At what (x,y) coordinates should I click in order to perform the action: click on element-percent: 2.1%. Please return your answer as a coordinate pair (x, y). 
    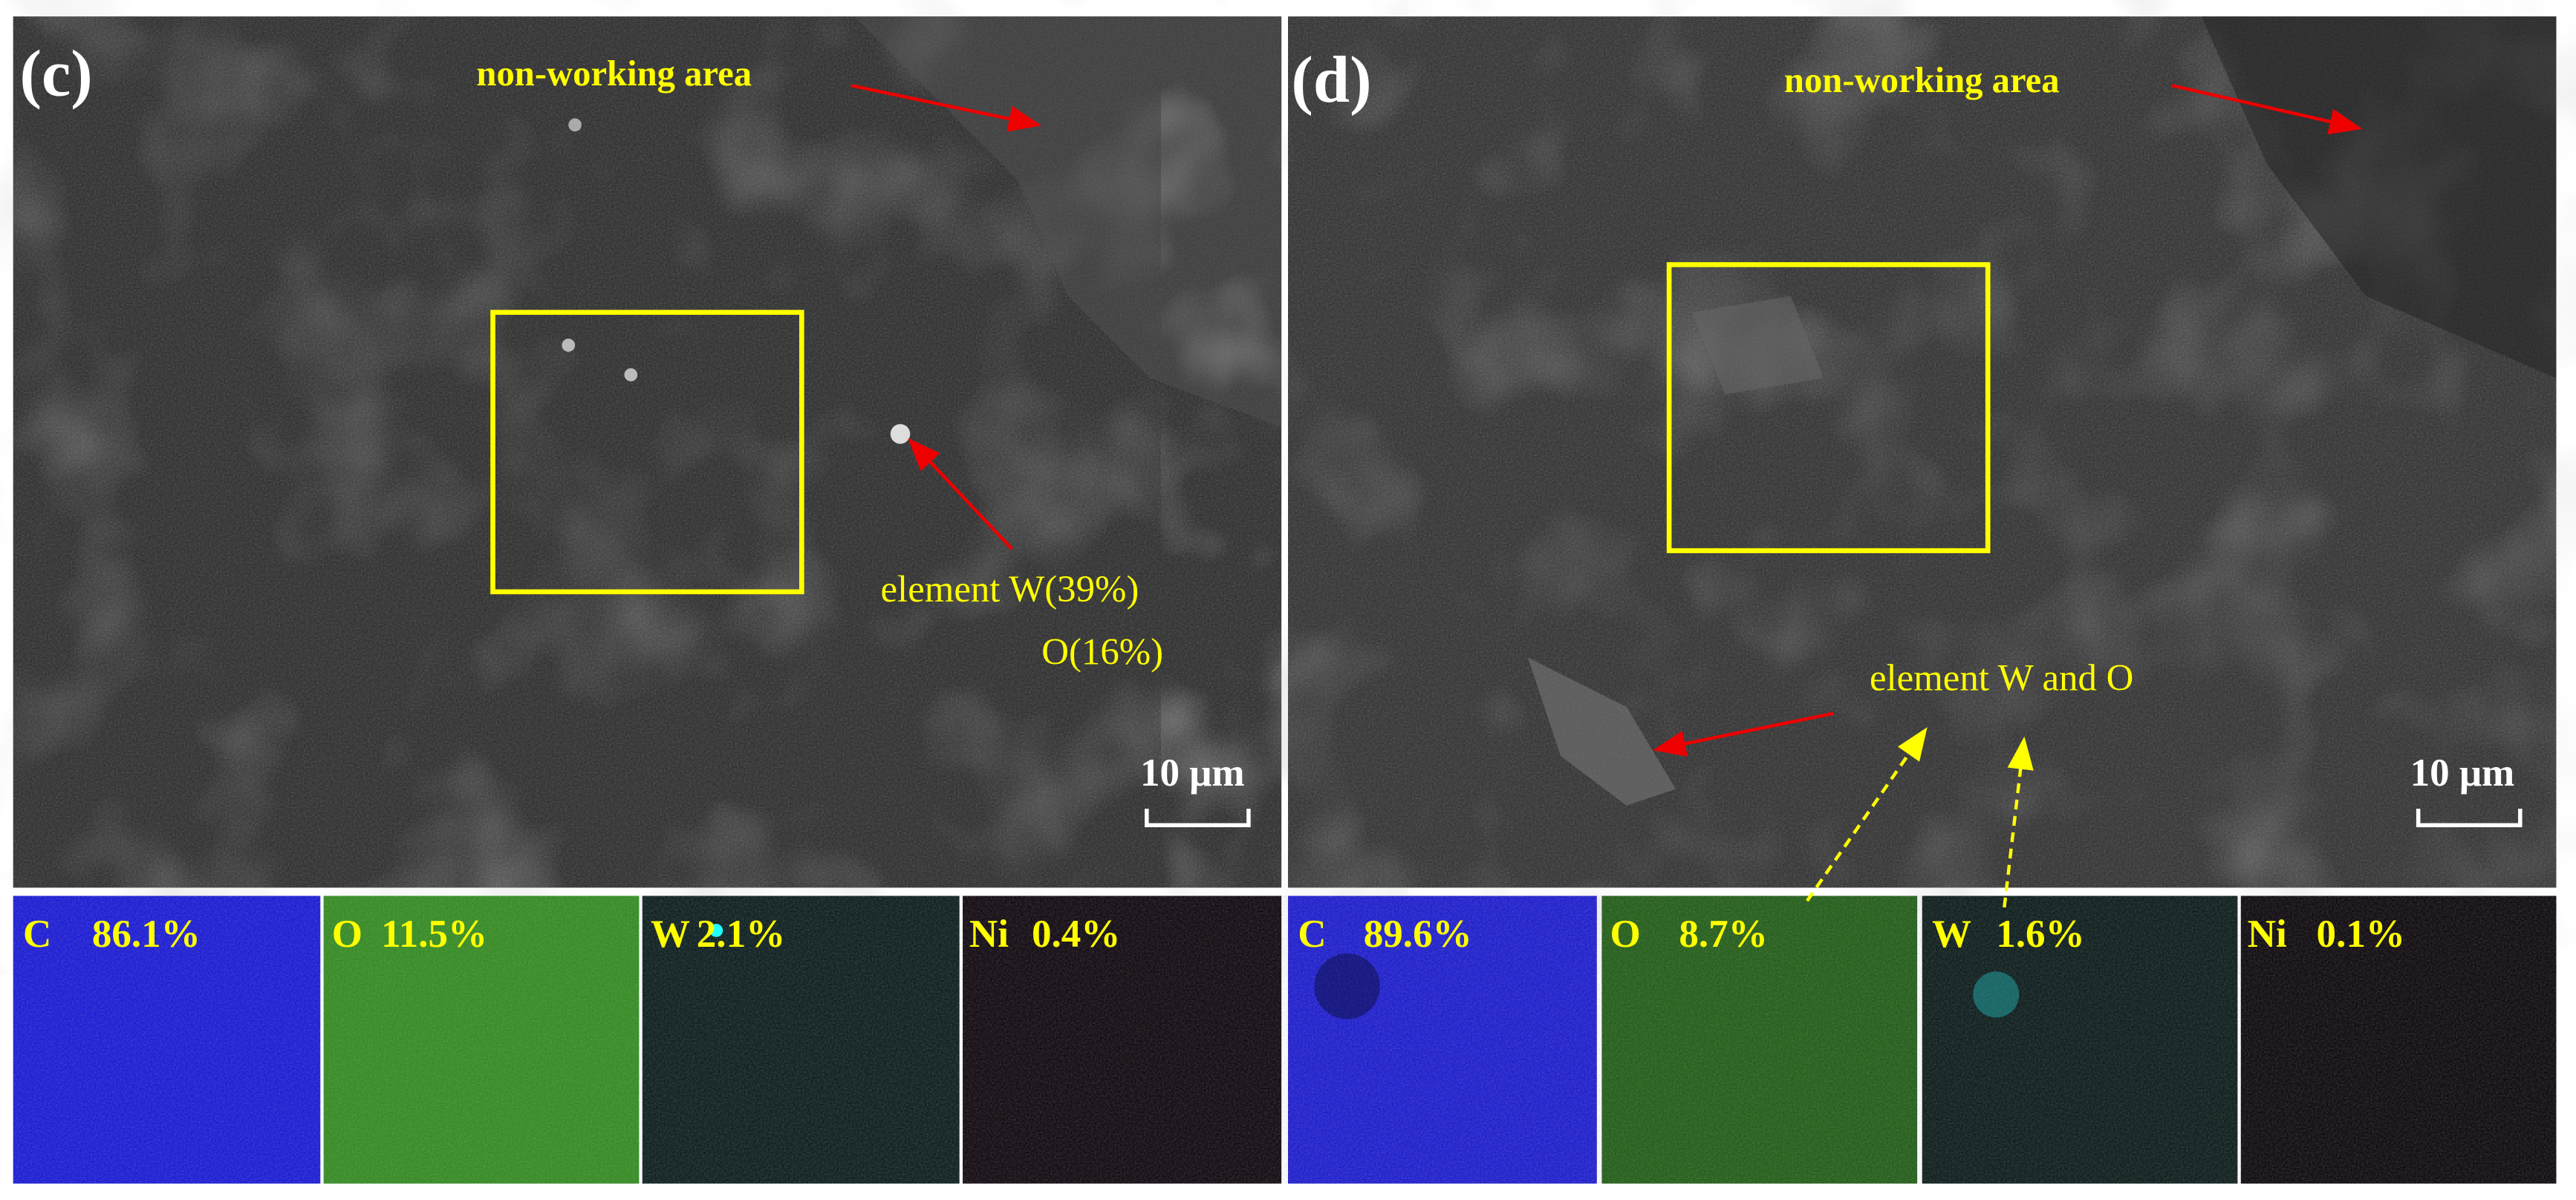
    Looking at the image, I should click on (741, 934).